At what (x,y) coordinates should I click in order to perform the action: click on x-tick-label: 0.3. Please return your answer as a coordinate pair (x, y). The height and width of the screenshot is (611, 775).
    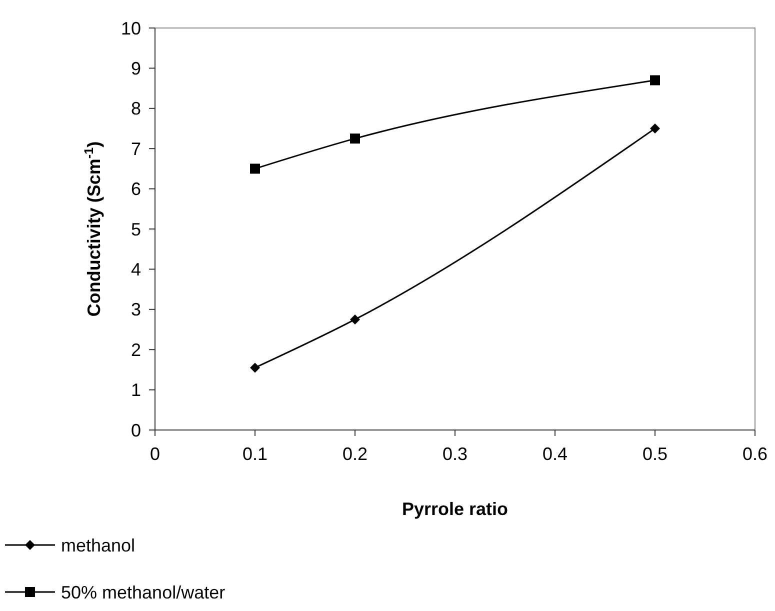
    Looking at the image, I should click on (455, 454).